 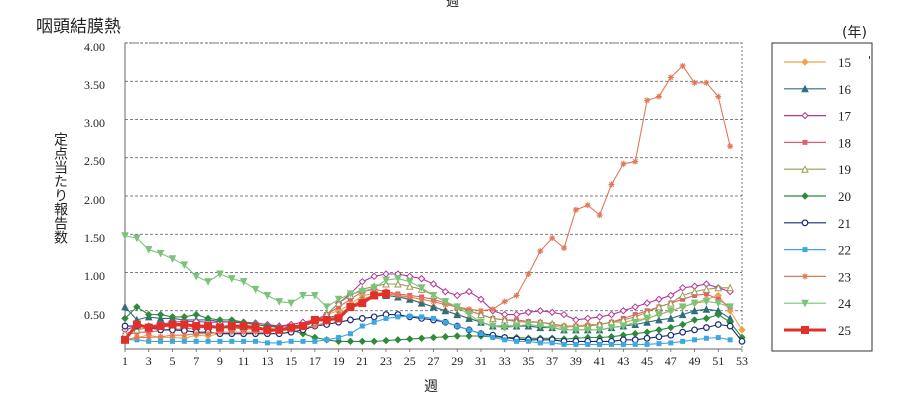 I want to click on x-tick-label: 41, so click(x=600, y=361).